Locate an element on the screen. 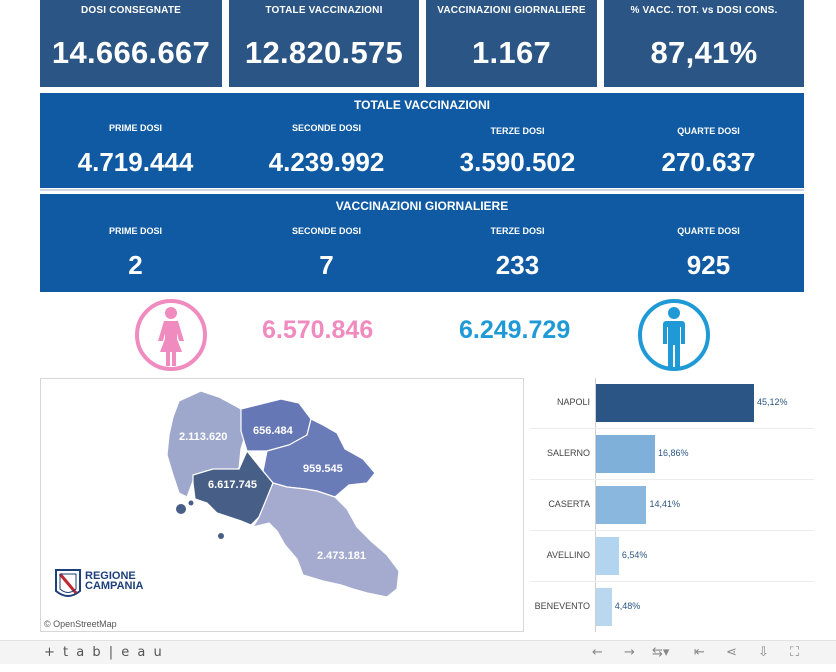 This screenshot has width=836, height=672. bar-row-napoli: NAPOLI 45,12% is located at coordinates (672, 403).